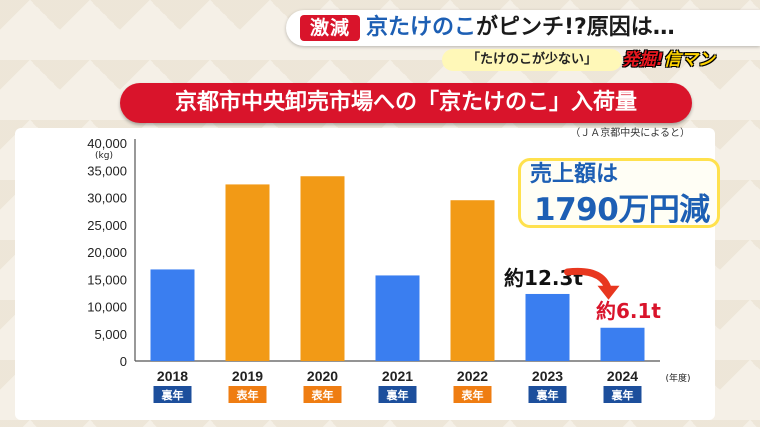 This screenshot has width=760, height=427. Describe the element at coordinates (622, 210) in the screenshot. I see `sales-callout-line2: 1790万円減` at that location.